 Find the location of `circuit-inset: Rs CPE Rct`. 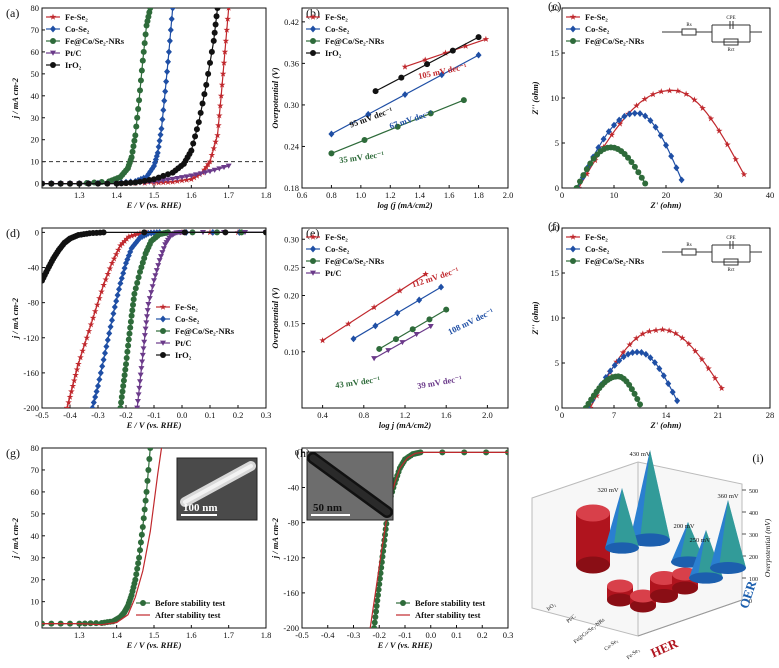

circuit-inset: Rs CPE Rct is located at coordinates (712, 34).